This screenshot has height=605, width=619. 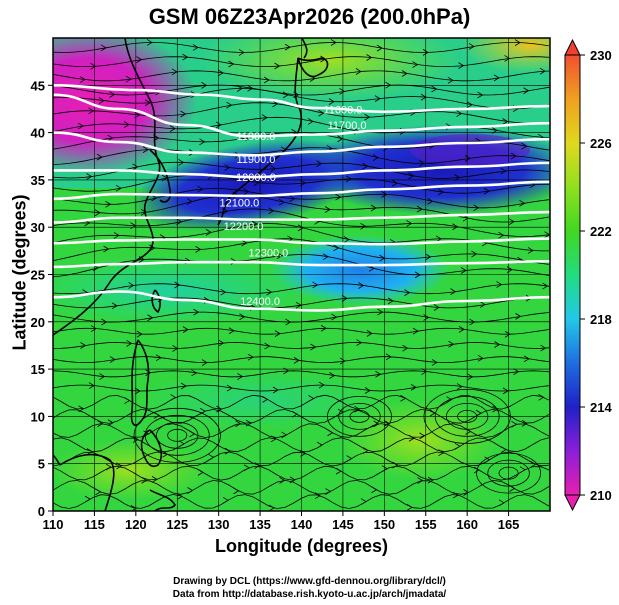 I want to click on x-tick-label: 150, so click(x=384, y=524).